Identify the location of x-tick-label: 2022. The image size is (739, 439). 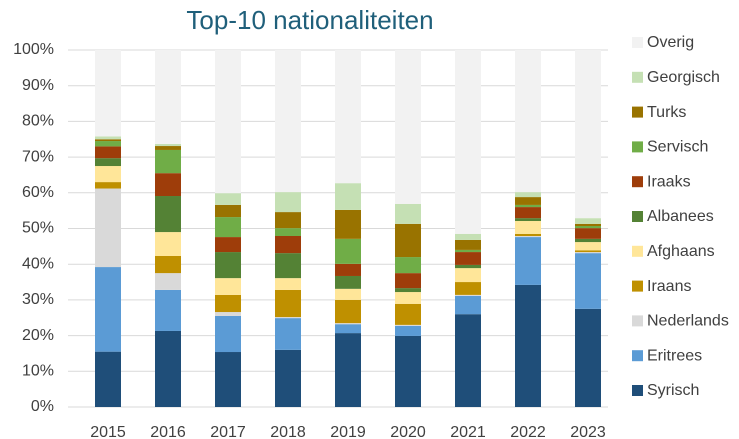
(528, 431).